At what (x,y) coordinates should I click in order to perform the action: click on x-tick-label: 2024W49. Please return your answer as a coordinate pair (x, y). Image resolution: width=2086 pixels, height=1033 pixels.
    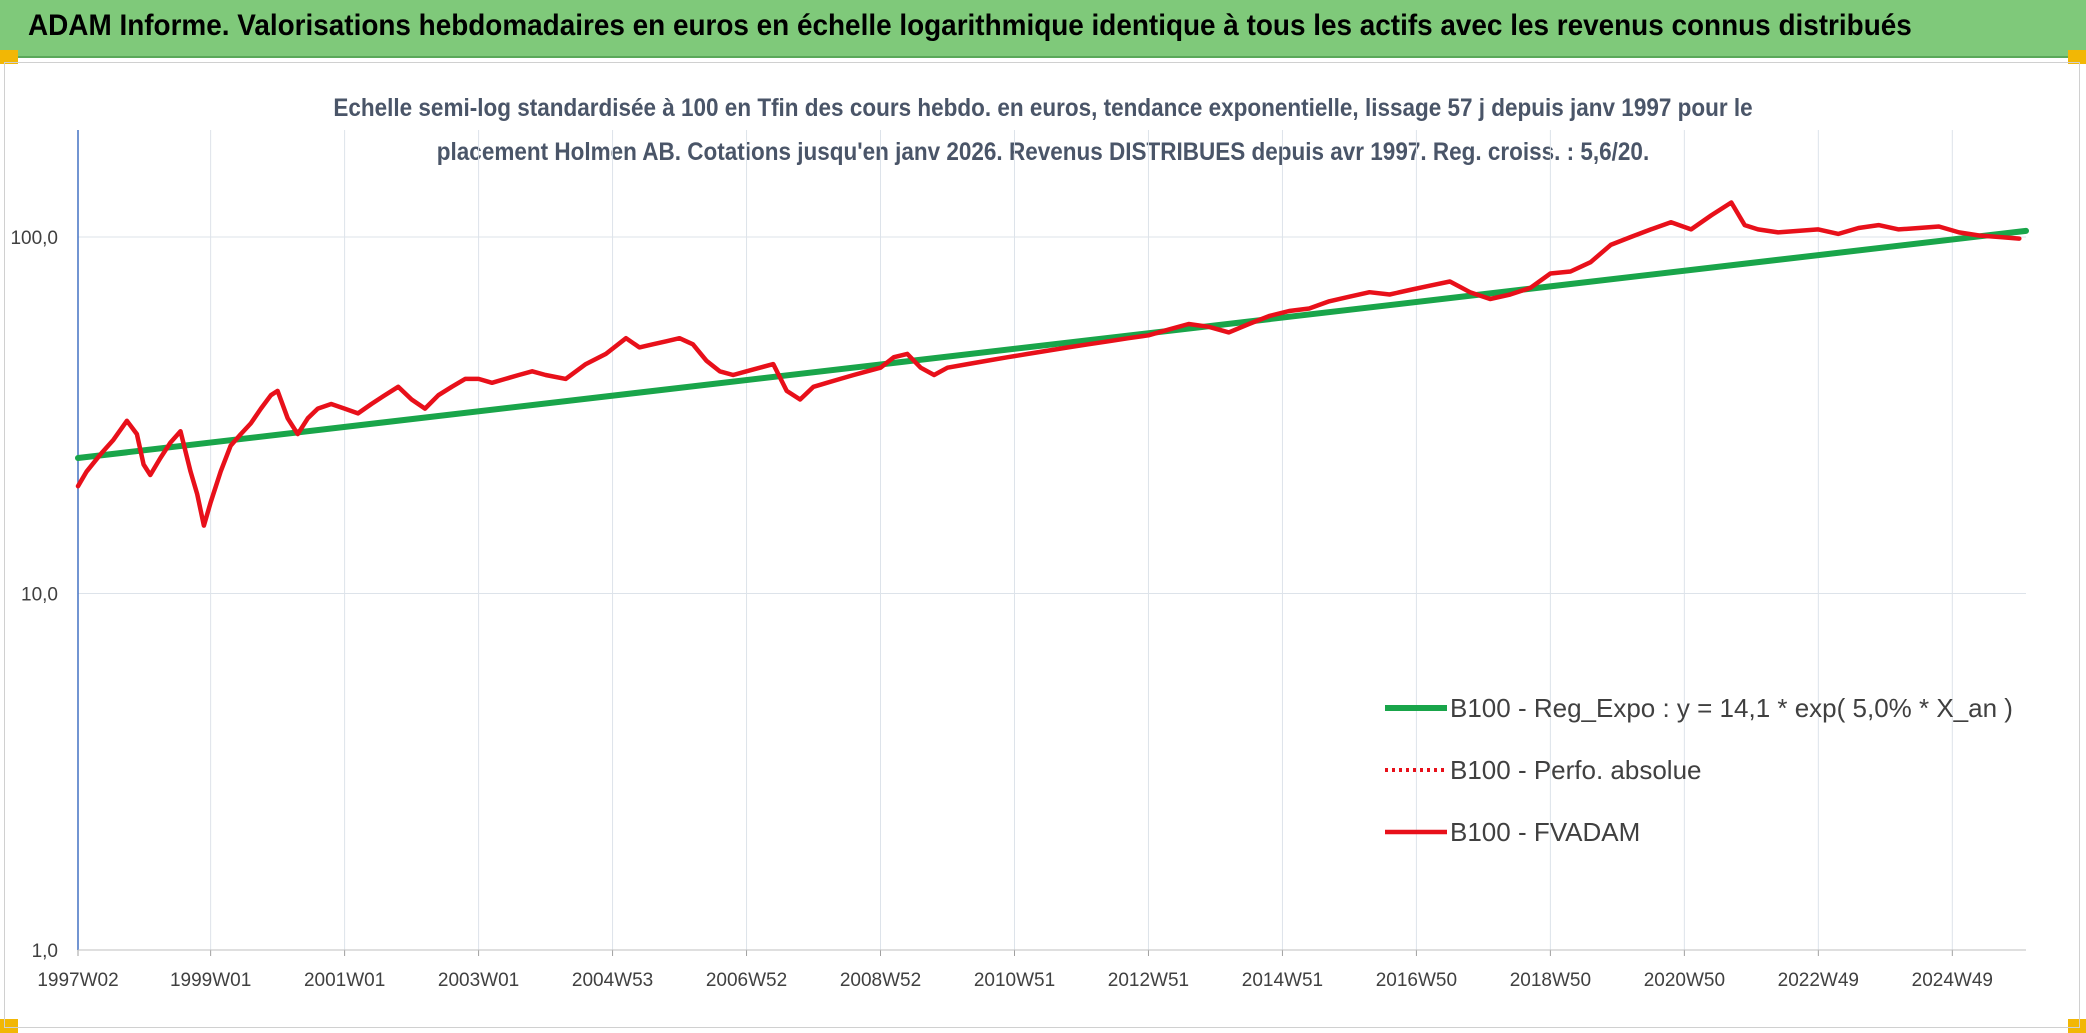
    Looking at the image, I should click on (1952, 980).